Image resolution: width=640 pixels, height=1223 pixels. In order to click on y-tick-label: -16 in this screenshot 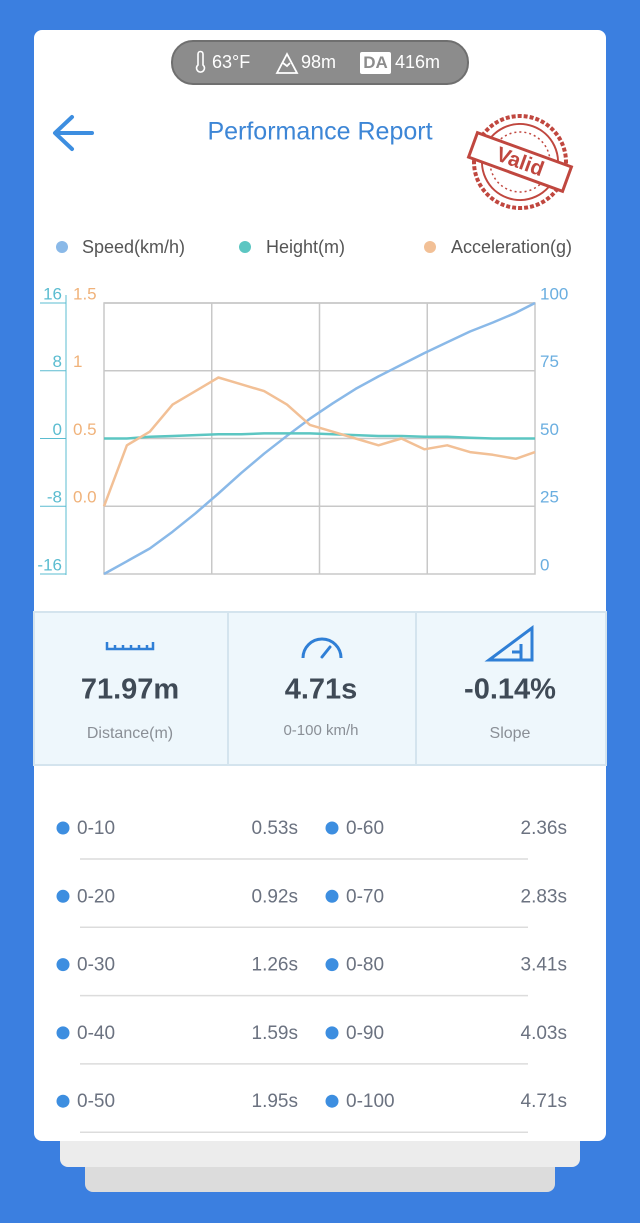, I will do `click(49, 564)`.